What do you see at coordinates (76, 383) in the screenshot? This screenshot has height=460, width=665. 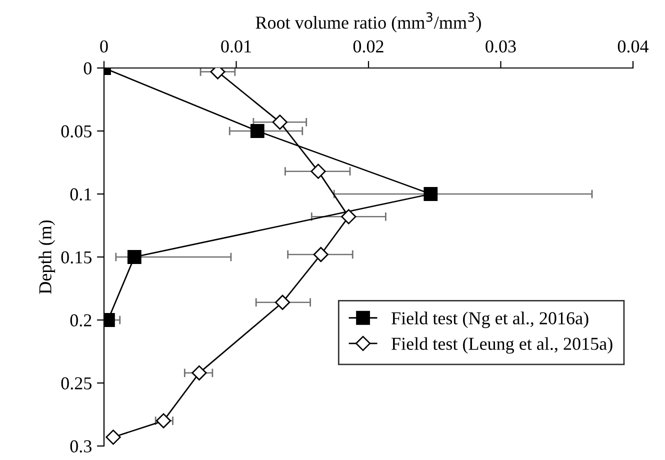 I see `y-tick-label: 0.25` at bounding box center [76, 383].